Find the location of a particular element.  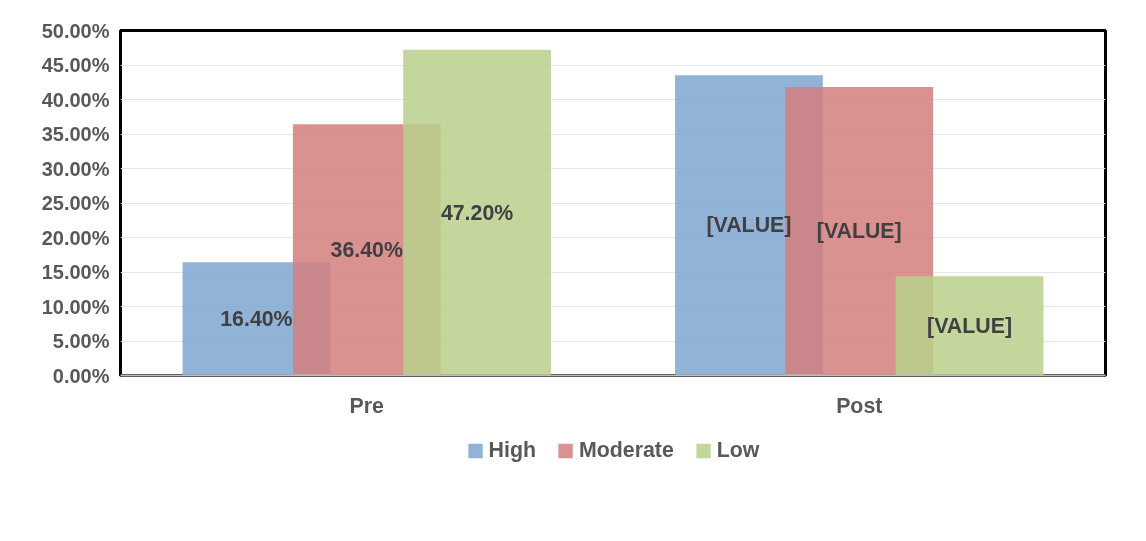

y-tick-label: 25.00% is located at coordinates (75, 203).